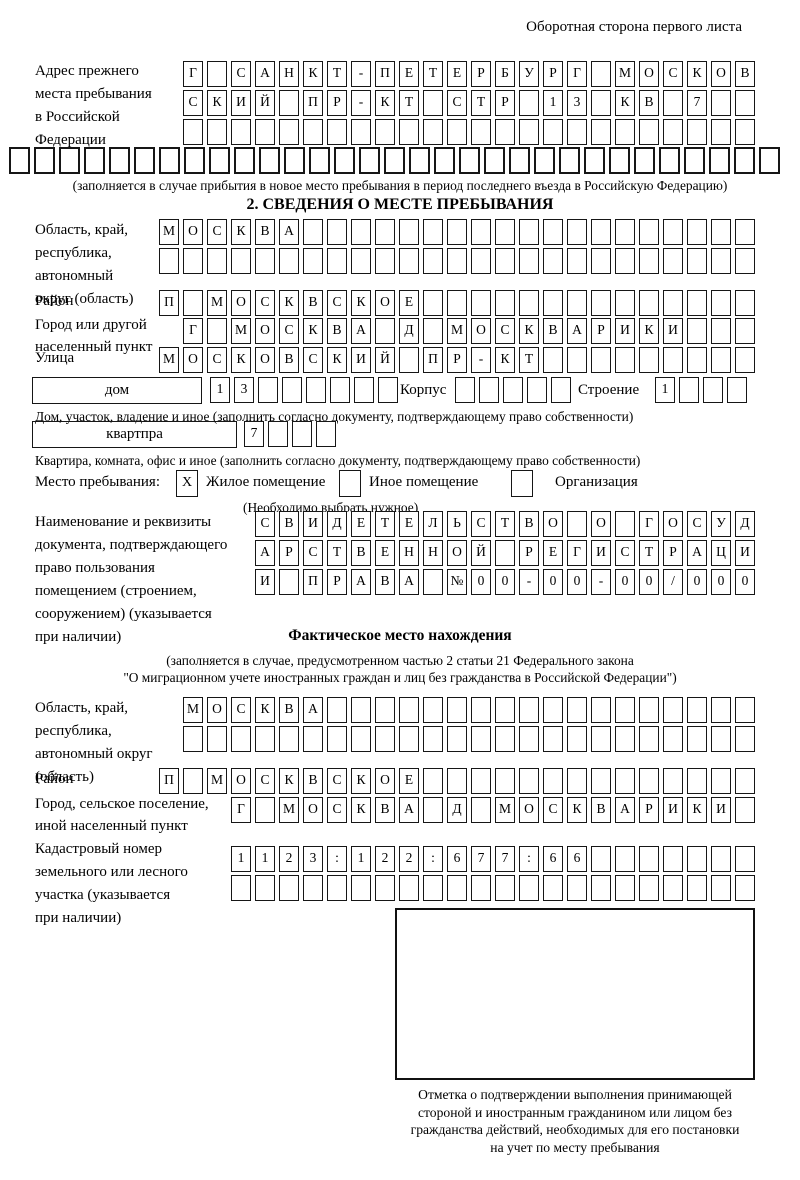  Describe the element at coordinates (529, 74) in the screenshot. I see `char-box: У` at that location.